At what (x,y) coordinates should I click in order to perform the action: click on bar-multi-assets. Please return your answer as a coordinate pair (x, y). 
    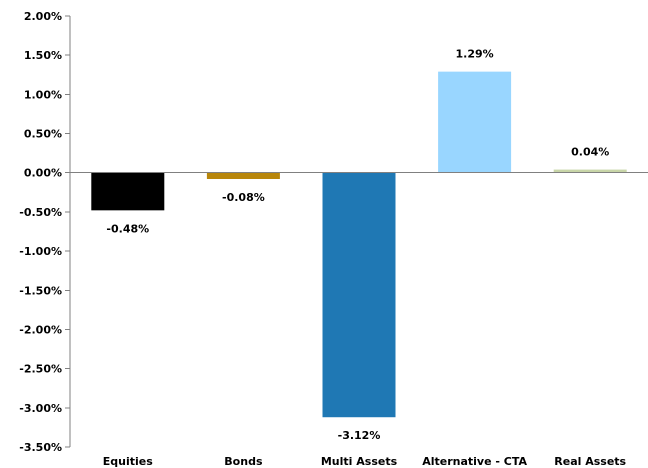
    Looking at the image, I should click on (359, 295).